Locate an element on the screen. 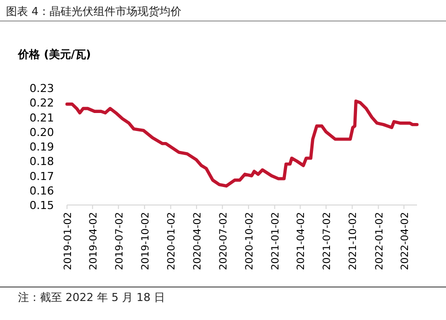  x-tick-label: 2022-04-02 is located at coordinates (405, 241).